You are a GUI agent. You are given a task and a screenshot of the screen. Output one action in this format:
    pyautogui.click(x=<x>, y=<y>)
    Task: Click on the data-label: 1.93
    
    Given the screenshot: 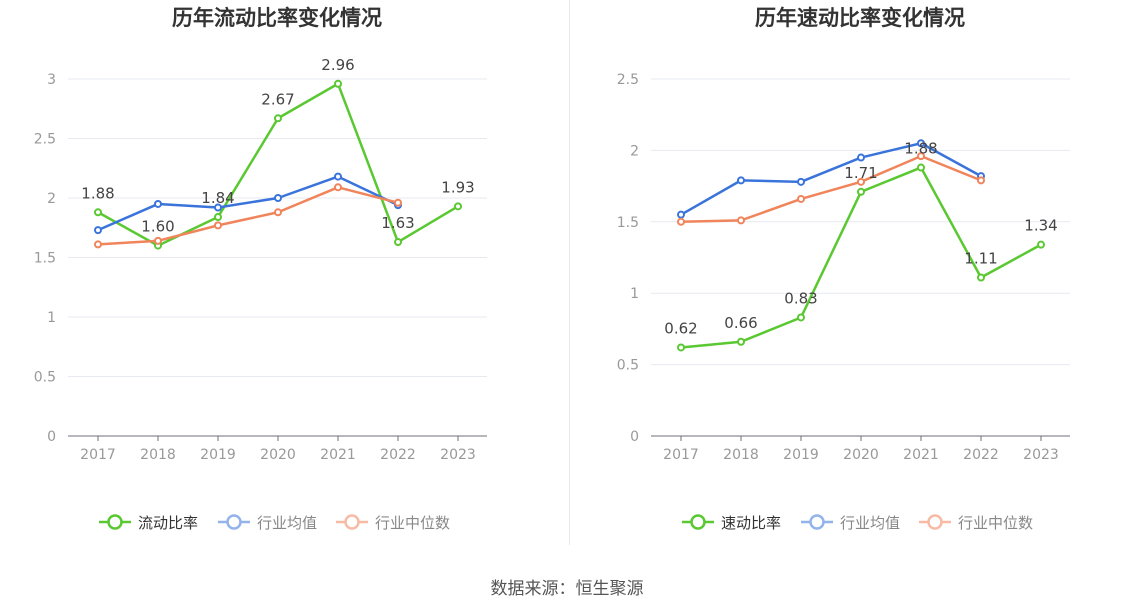 What is the action you would take?
    pyautogui.click(x=457, y=187)
    